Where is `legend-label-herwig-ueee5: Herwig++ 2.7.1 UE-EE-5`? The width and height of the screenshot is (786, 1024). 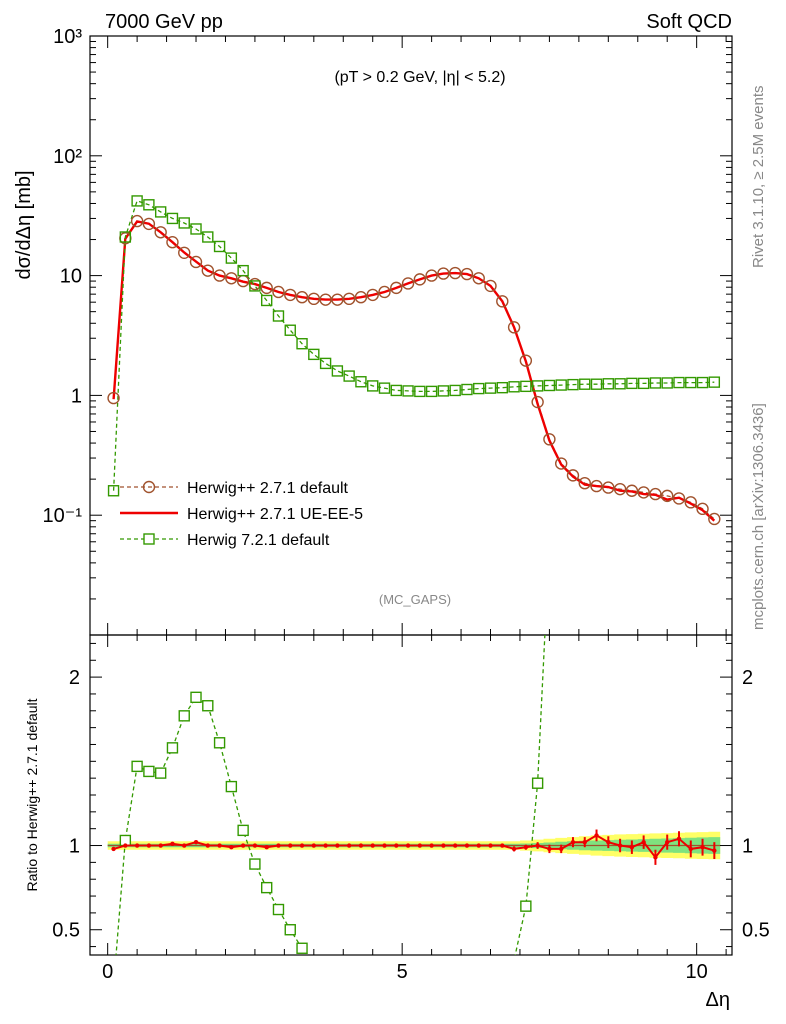 legend-label-herwig-ueee5: Herwig++ 2.7.1 UE-EE-5 is located at coordinates (275, 514).